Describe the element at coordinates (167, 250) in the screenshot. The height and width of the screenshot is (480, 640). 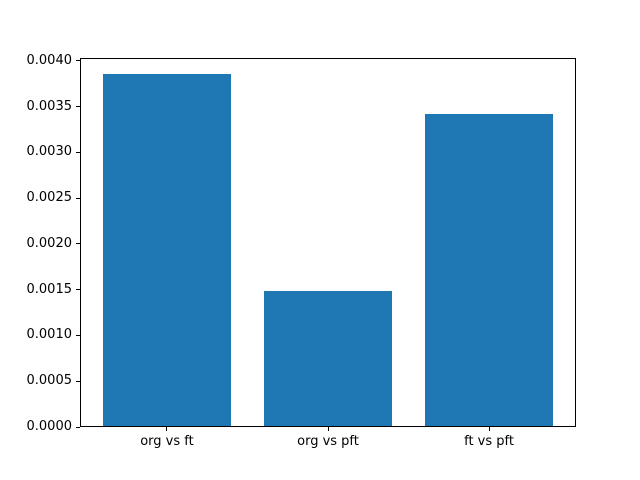
I see `bar-org-vs-ft` at that location.